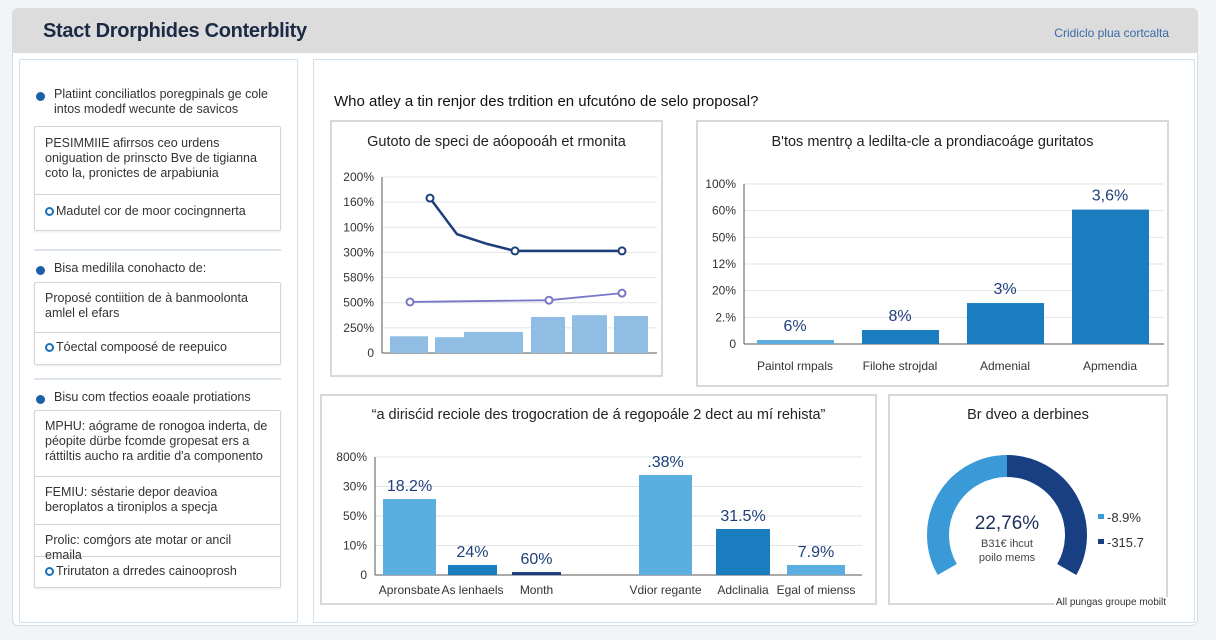 Image resolution: width=1216 pixels, height=640 pixels. I want to click on data-label: 3,6%, so click(1110, 196).